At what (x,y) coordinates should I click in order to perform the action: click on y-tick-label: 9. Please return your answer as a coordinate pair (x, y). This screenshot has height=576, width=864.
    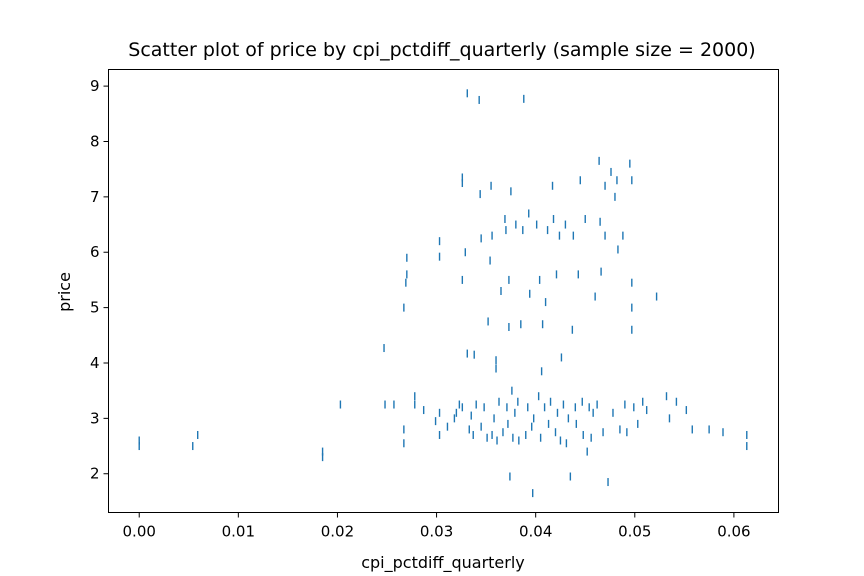
    Looking at the image, I should click on (95, 86).